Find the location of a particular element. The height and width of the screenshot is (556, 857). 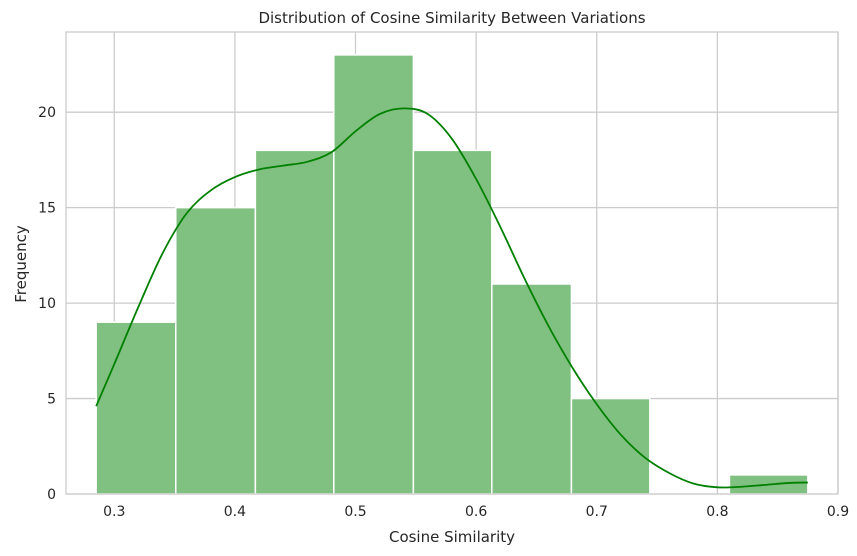

y-tick-label: 20 is located at coordinates (47, 113).